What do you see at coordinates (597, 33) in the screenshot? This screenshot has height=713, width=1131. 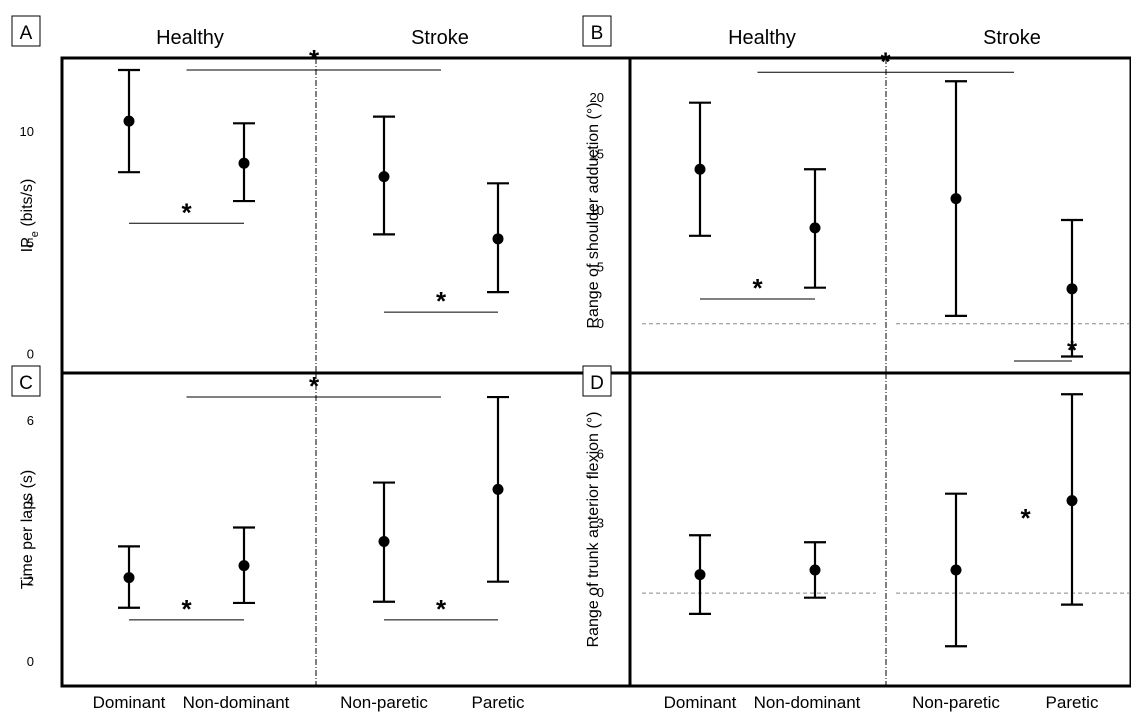 I see `panel-label-text: B` at bounding box center [597, 33].